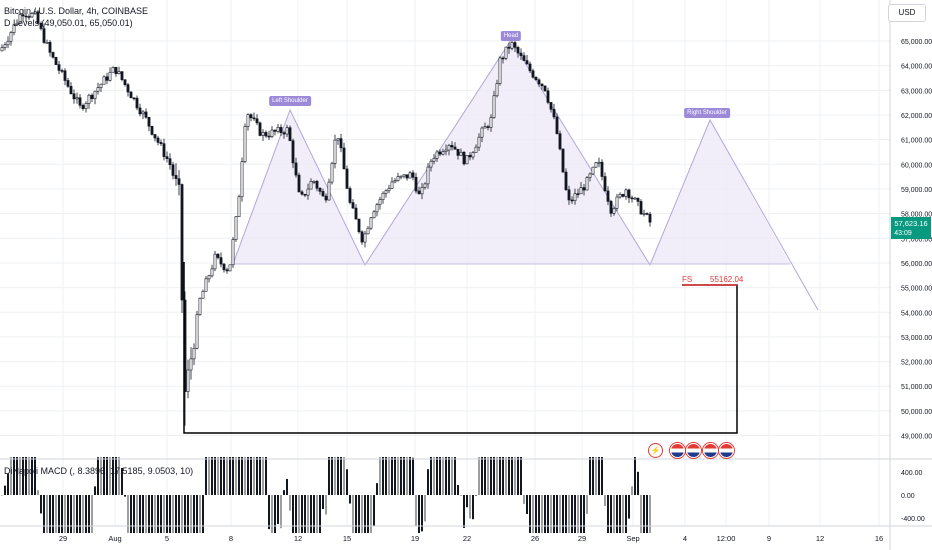  Describe the element at coordinates (916, 67) in the screenshot. I see `price-tick: 64,000.00` at that location.